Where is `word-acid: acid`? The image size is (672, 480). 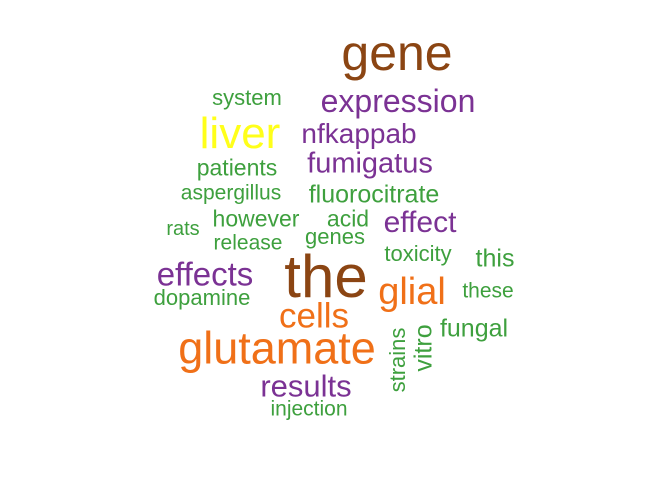 word-acid: acid is located at coordinates (348, 218).